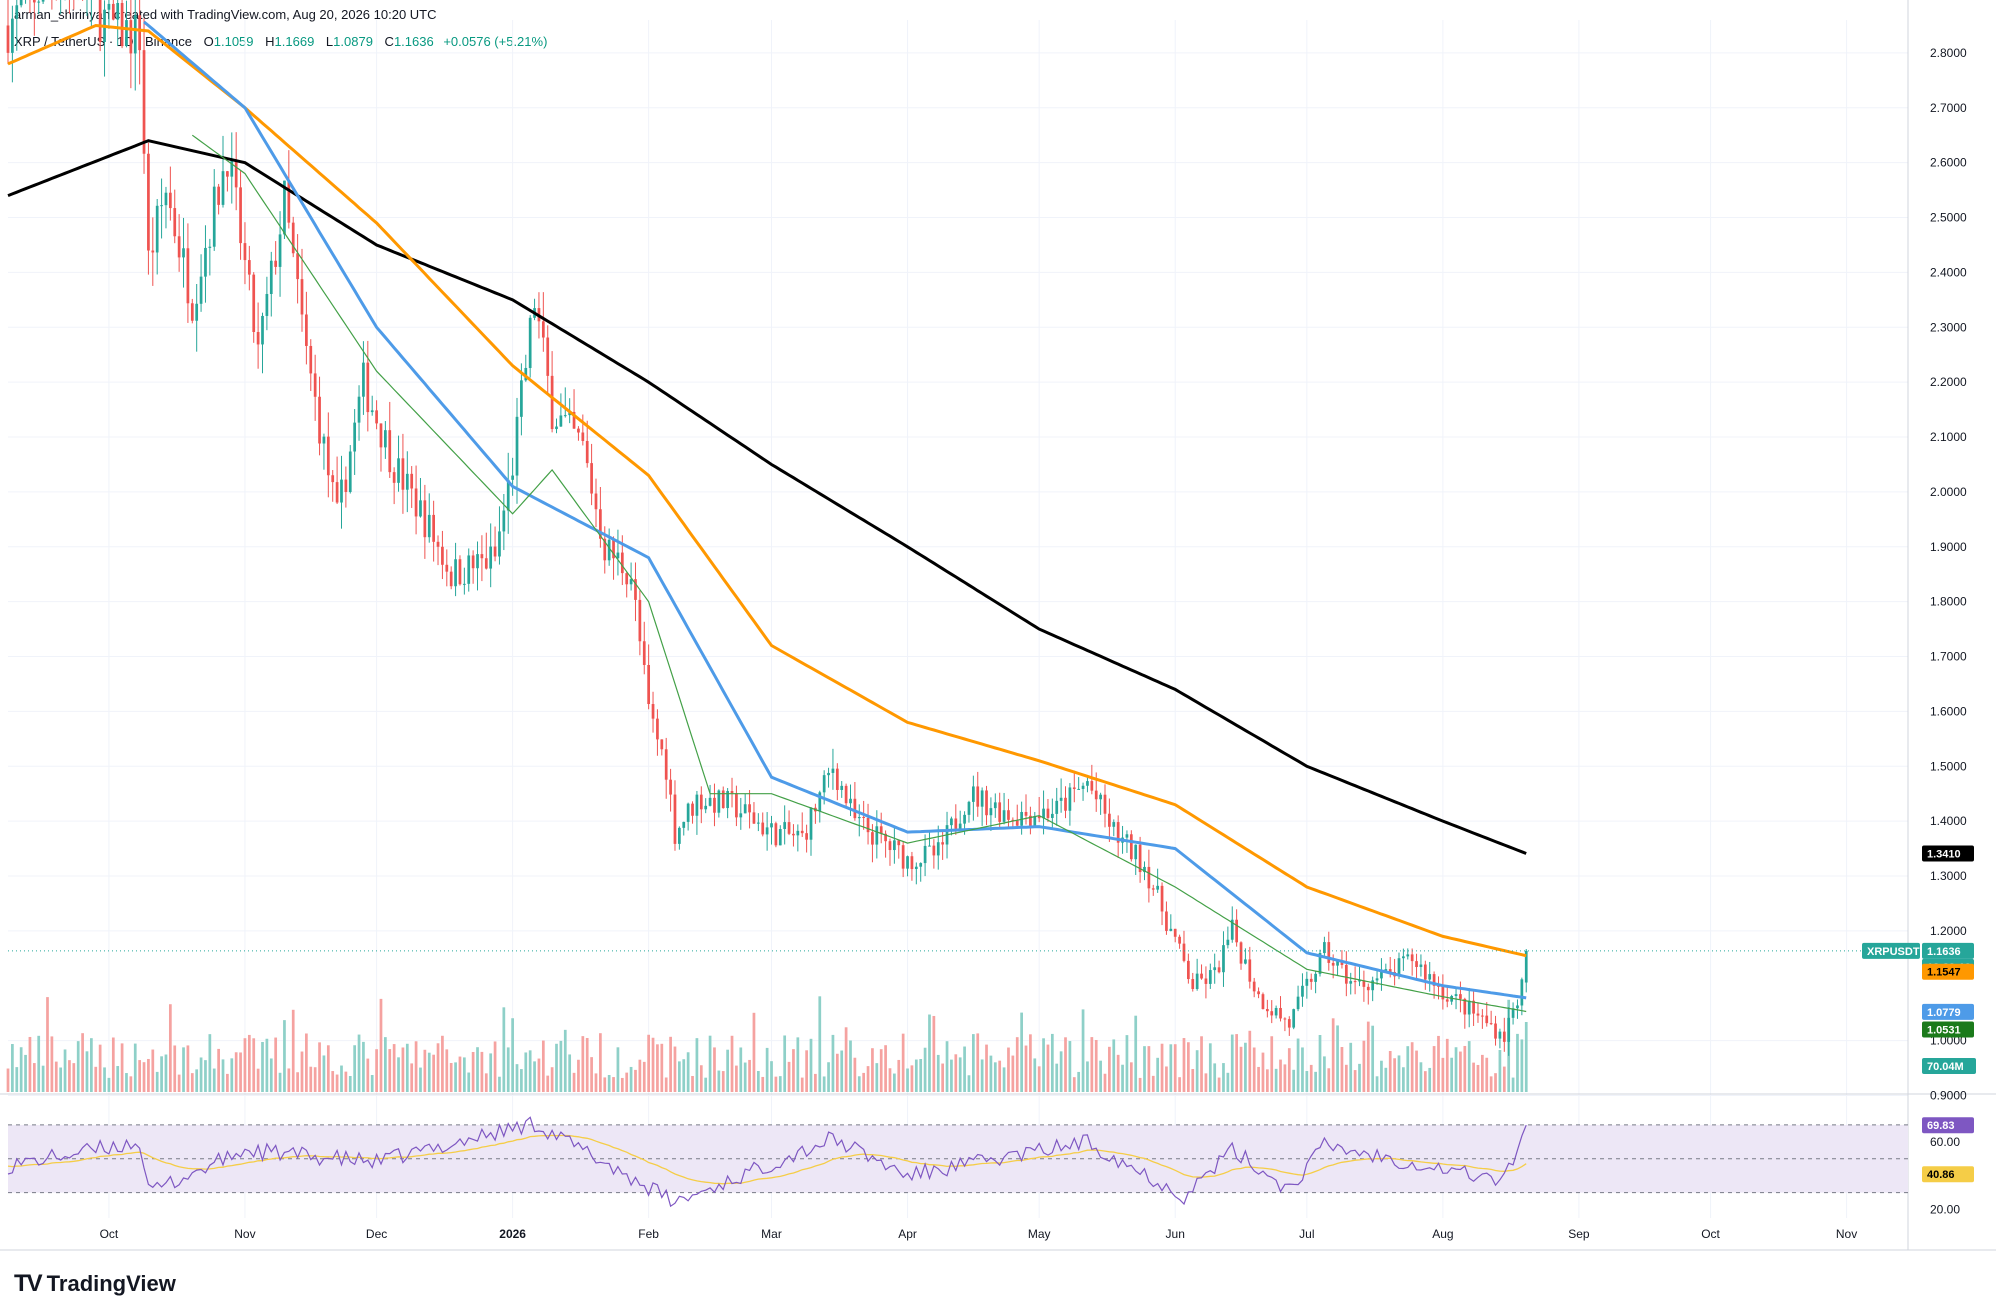  What do you see at coordinates (1948, 821) in the screenshot?
I see `price-tick-label: 1.4000` at bounding box center [1948, 821].